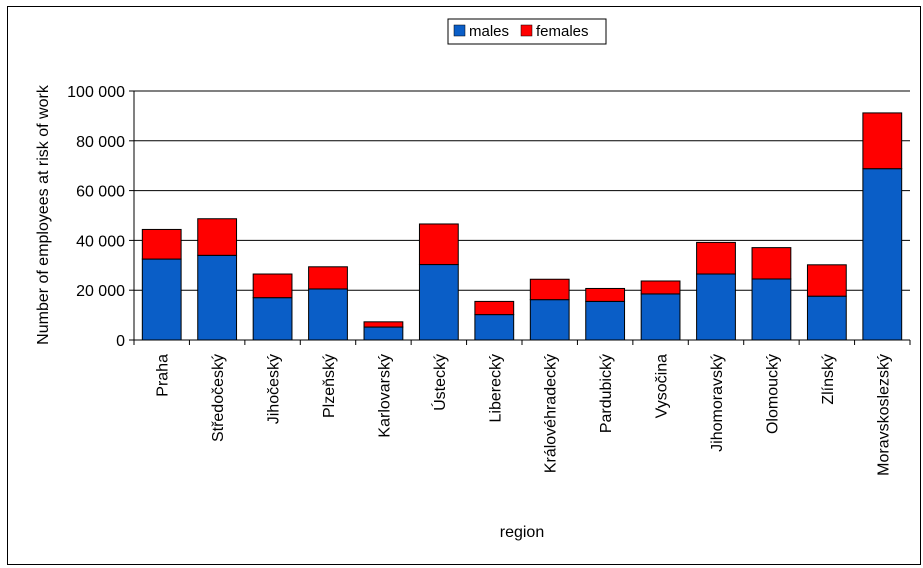 The height and width of the screenshot is (568, 923). What do you see at coordinates (384, 396) in the screenshot?
I see `x-tick-label: Karlovarský` at bounding box center [384, 396].